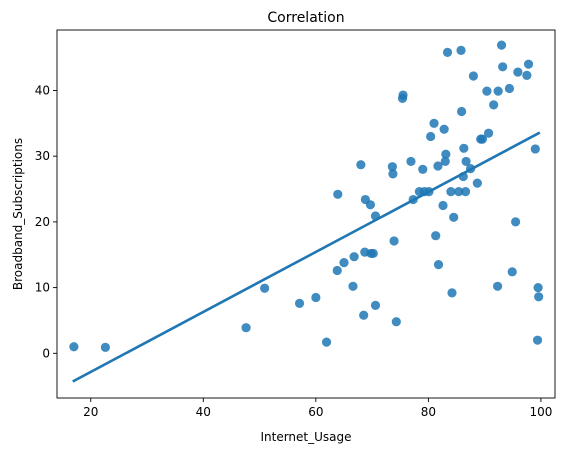 This screenshot has width=563, height=453. Describe the element at coordinates (18, 214) in the screenshot. I see `y-axis-label: Broadband_Subscriptions` at that location.